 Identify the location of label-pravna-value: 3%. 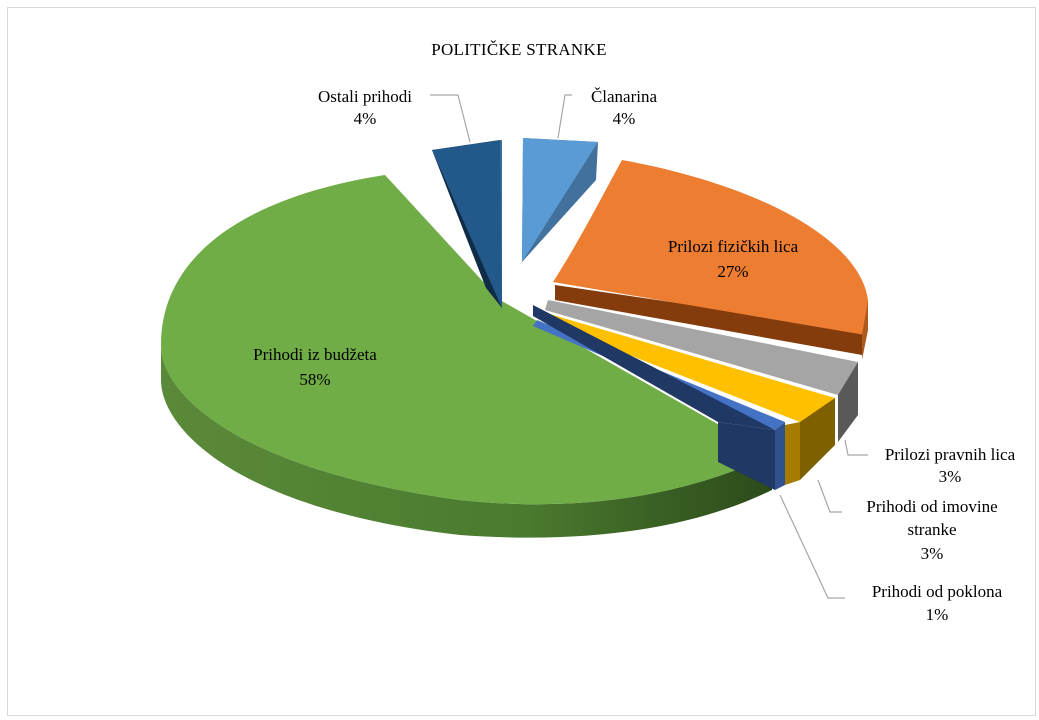
(950, 476).